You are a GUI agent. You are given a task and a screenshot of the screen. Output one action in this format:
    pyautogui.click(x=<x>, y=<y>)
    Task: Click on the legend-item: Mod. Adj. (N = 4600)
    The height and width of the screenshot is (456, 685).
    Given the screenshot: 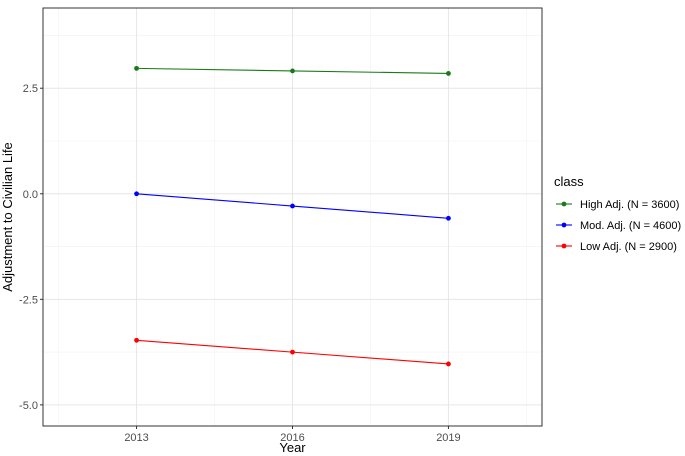 What is the action you would take?
    pyautogui.click(x=618, y=226)
    